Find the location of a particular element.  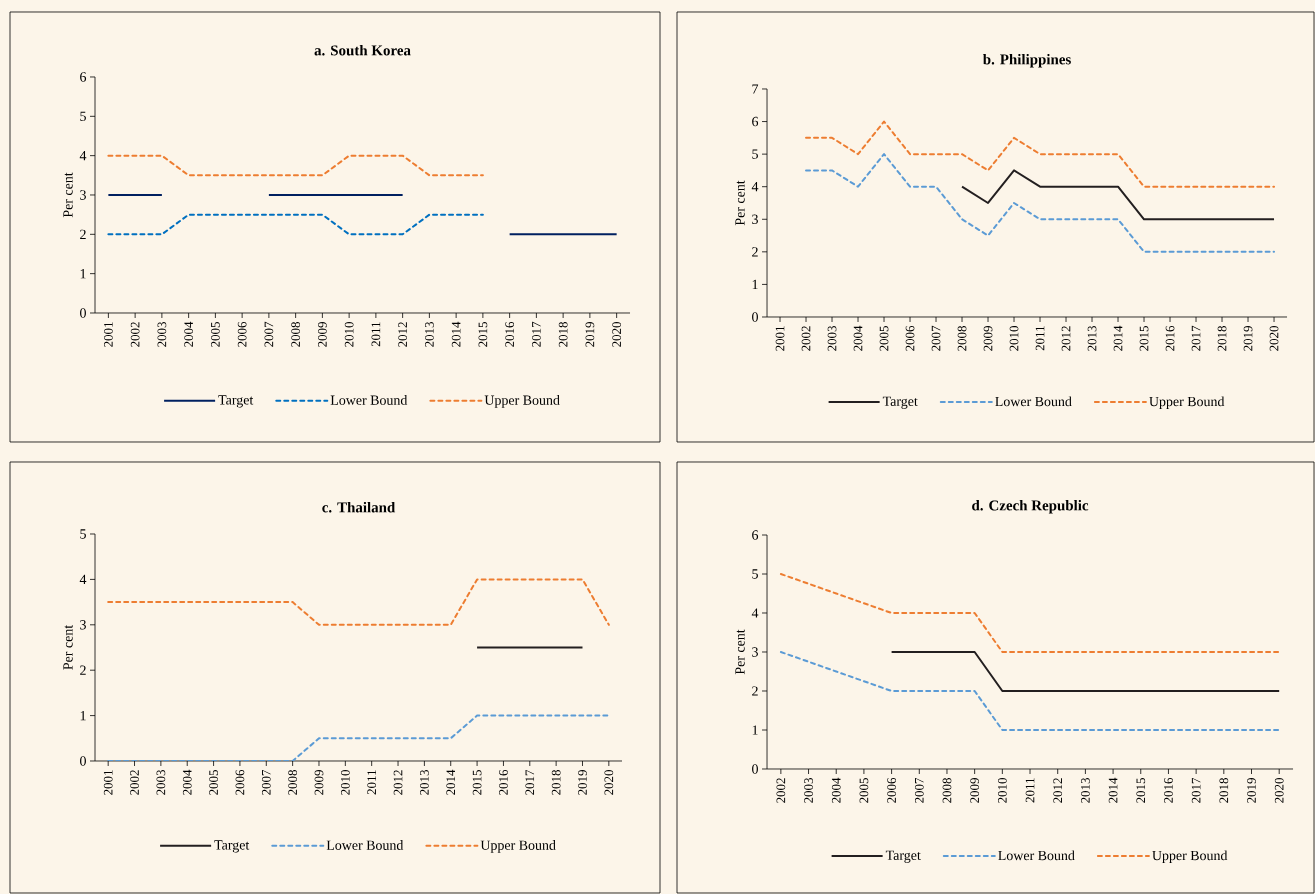

chart-title: c. Thailand is located at coordinates (359, 507).